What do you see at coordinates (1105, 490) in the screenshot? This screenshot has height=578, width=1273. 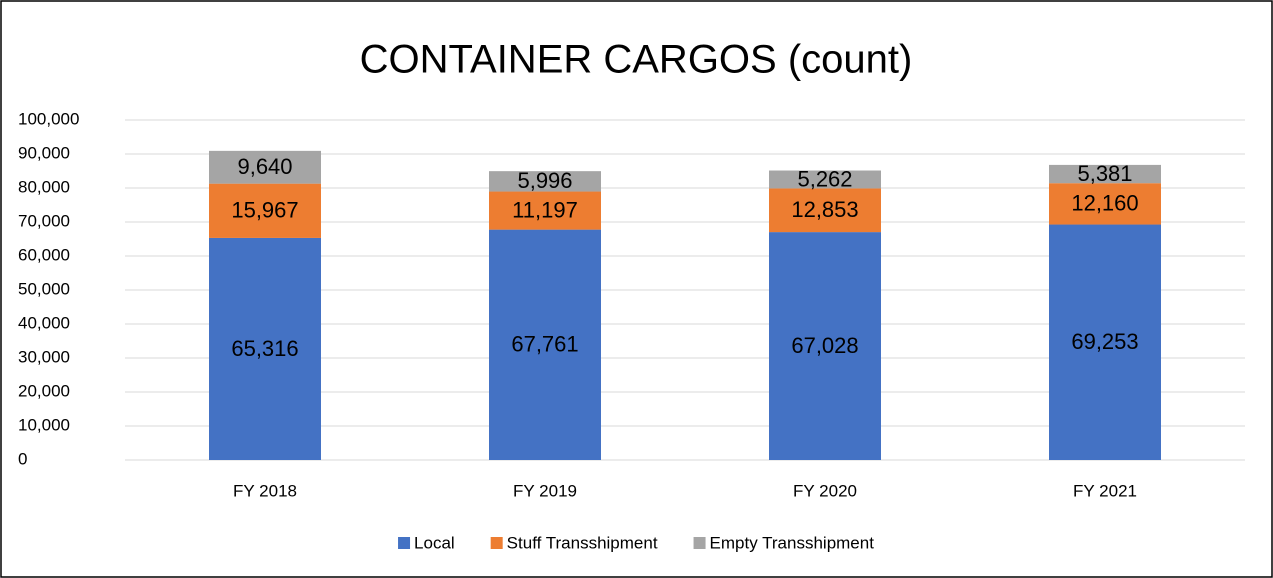 I see `x-tick-label: FY 2021` at bounding box center [1105, 490].